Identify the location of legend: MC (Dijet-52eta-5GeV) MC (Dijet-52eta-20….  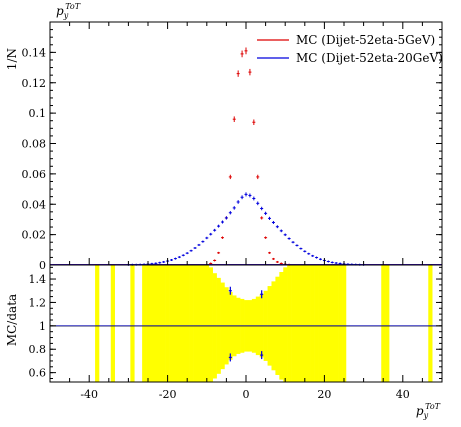
(350, 49).